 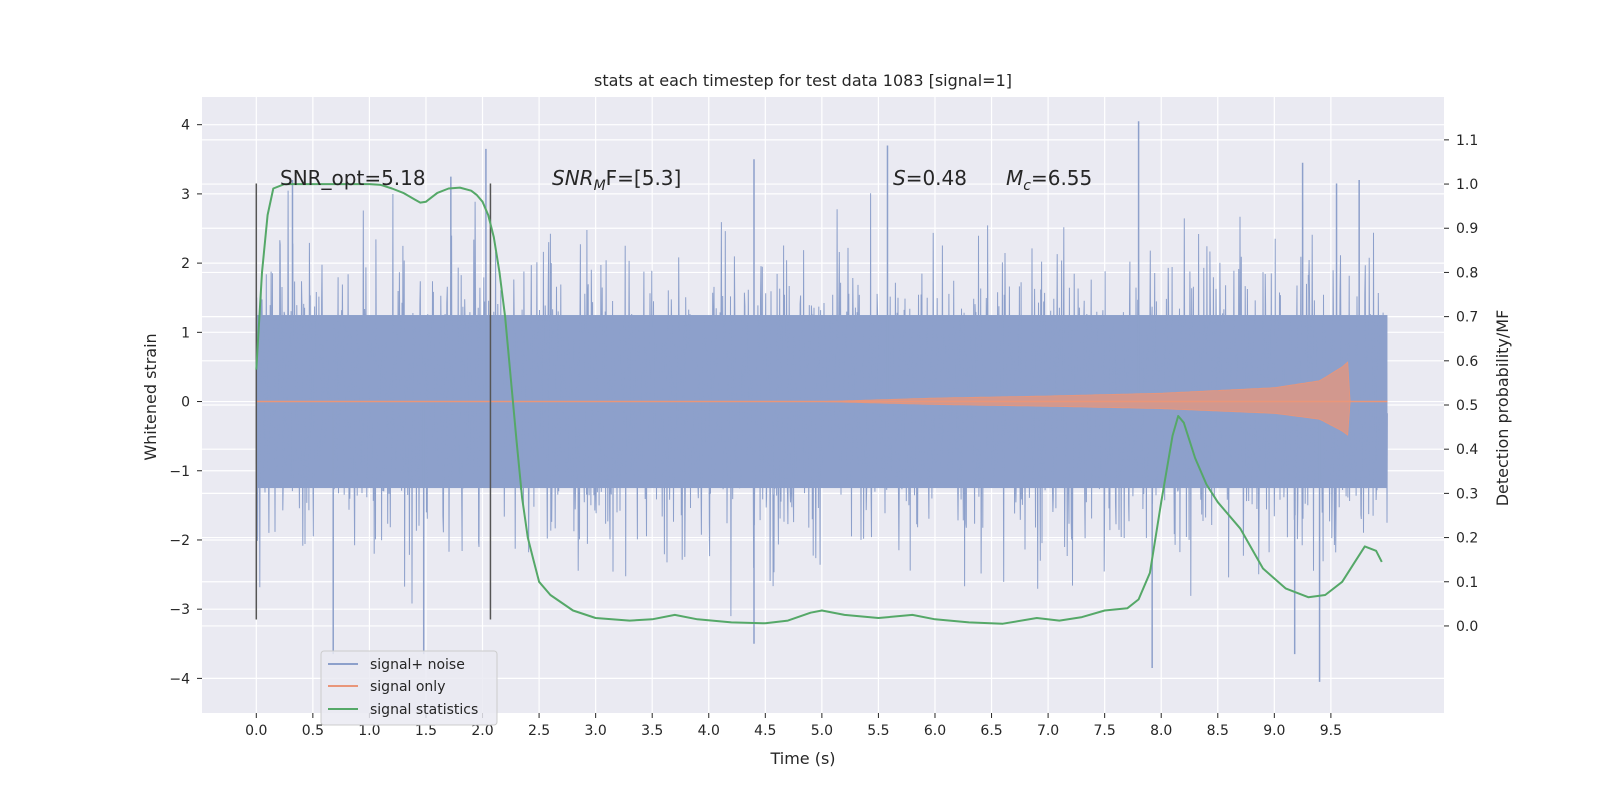 I want to click on s-value: =0.48, so click(x=936, y=178).